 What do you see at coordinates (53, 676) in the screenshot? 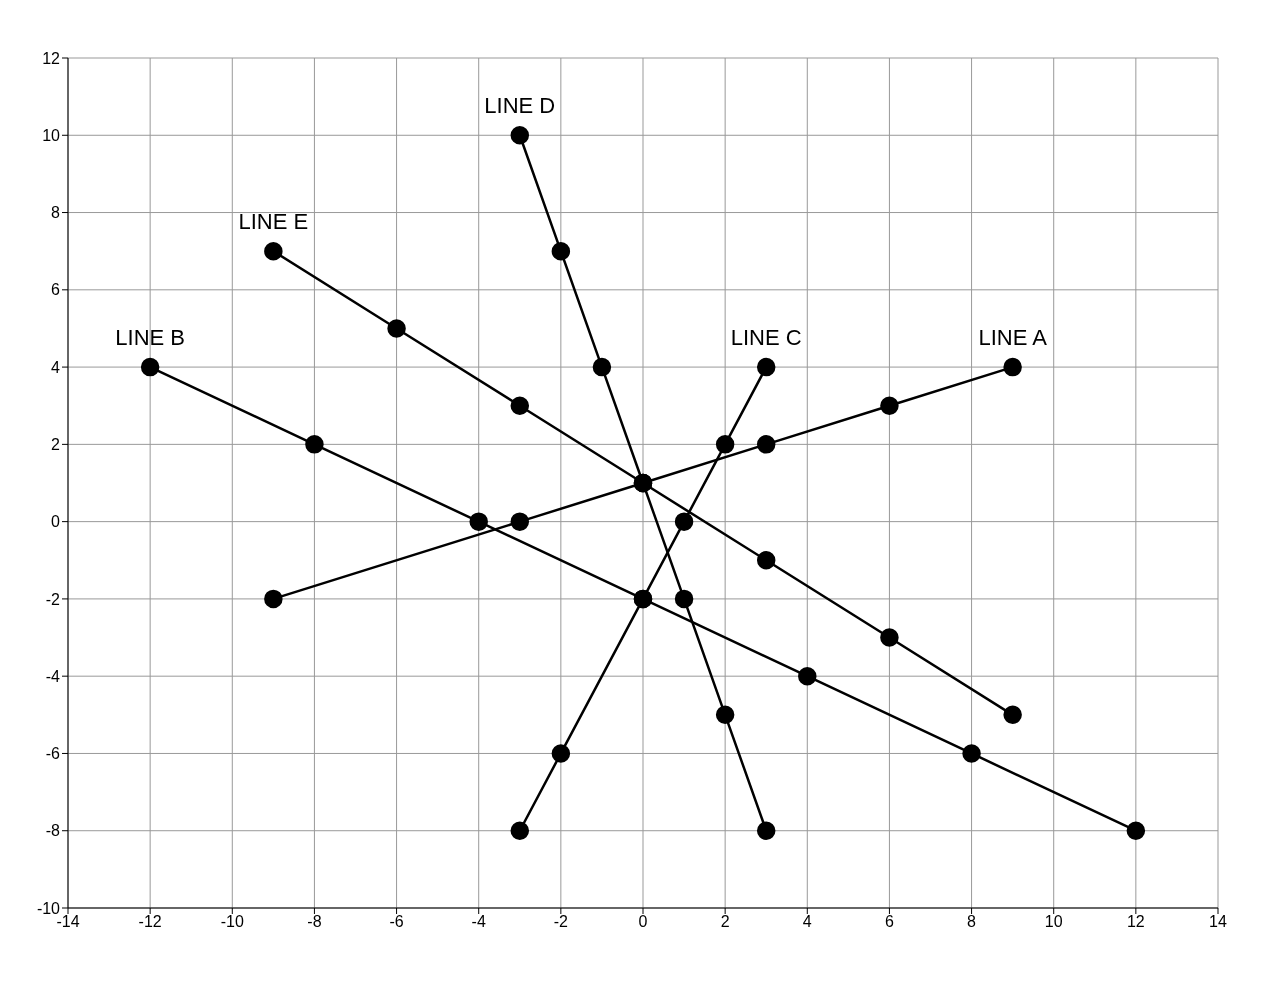
I see `y-tick-label: -4` at bounding box center [53, 676].